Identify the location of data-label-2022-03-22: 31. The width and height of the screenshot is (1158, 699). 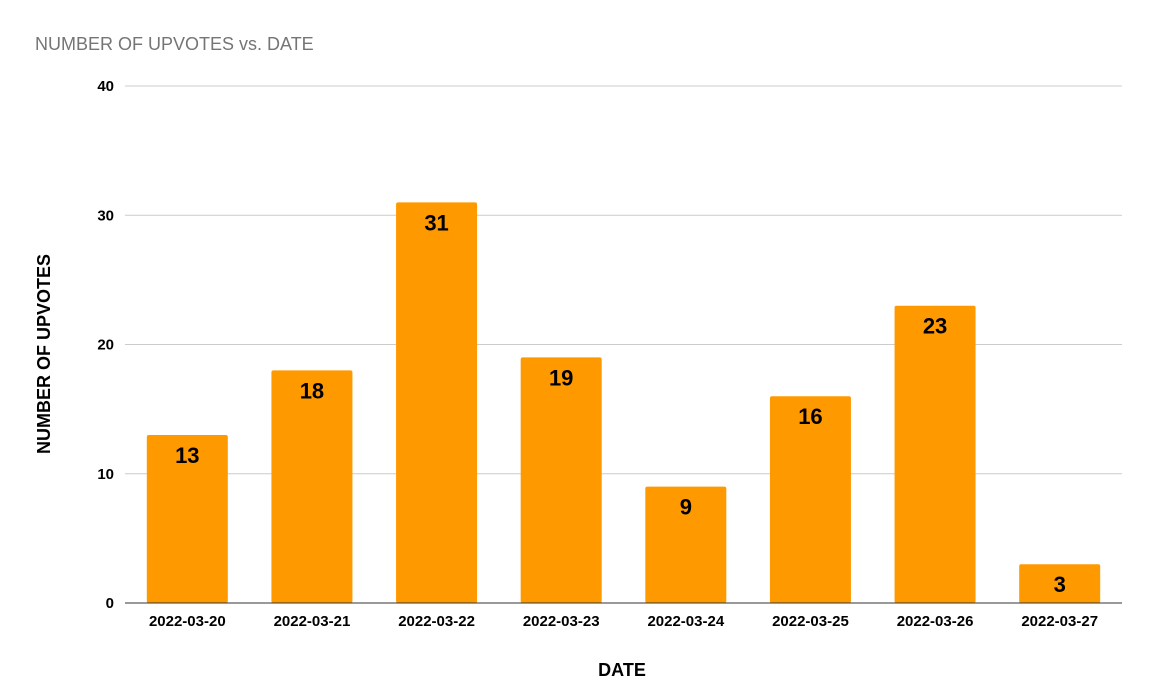
(436, 222).